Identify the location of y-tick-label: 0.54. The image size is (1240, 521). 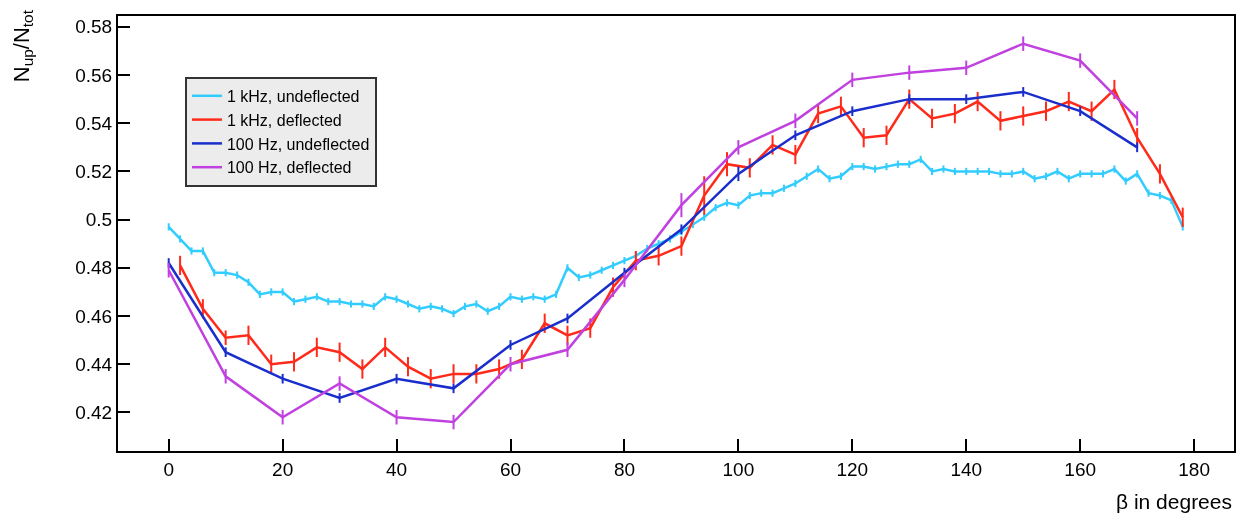
(94, 123).